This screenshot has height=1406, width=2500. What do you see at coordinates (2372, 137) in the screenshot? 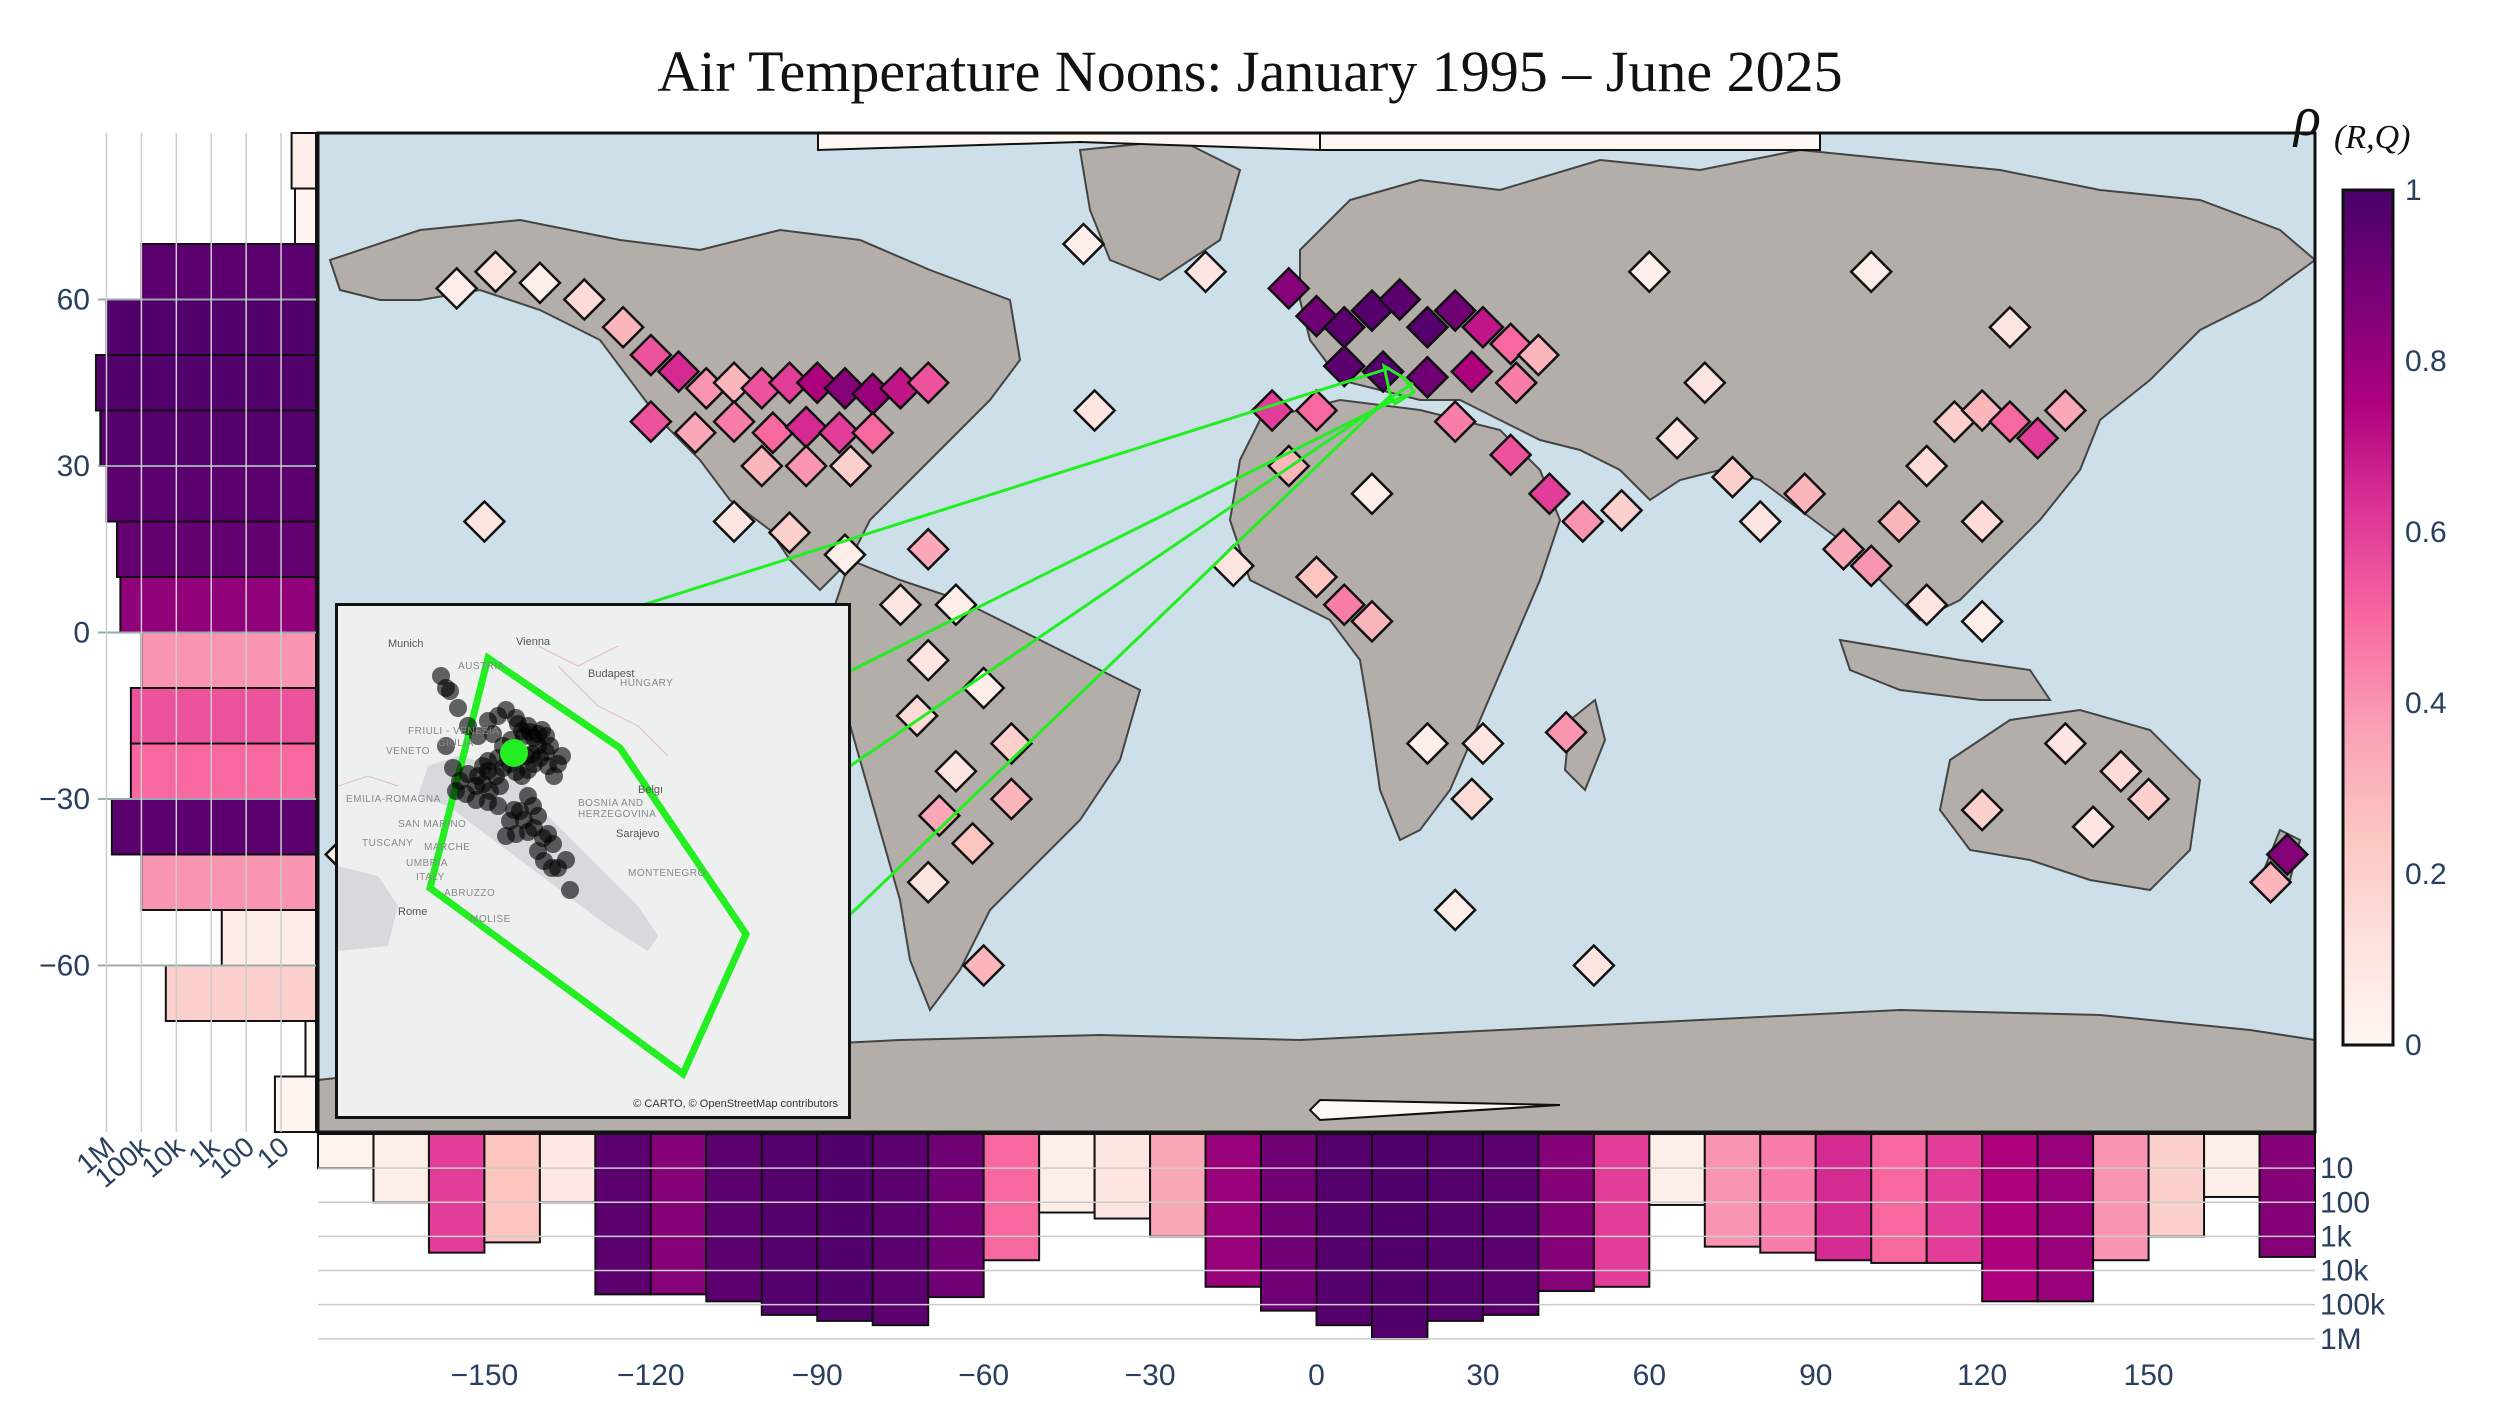
I see `colorbar-subscript: (R,Q)` at bounding box center [2372, 137].